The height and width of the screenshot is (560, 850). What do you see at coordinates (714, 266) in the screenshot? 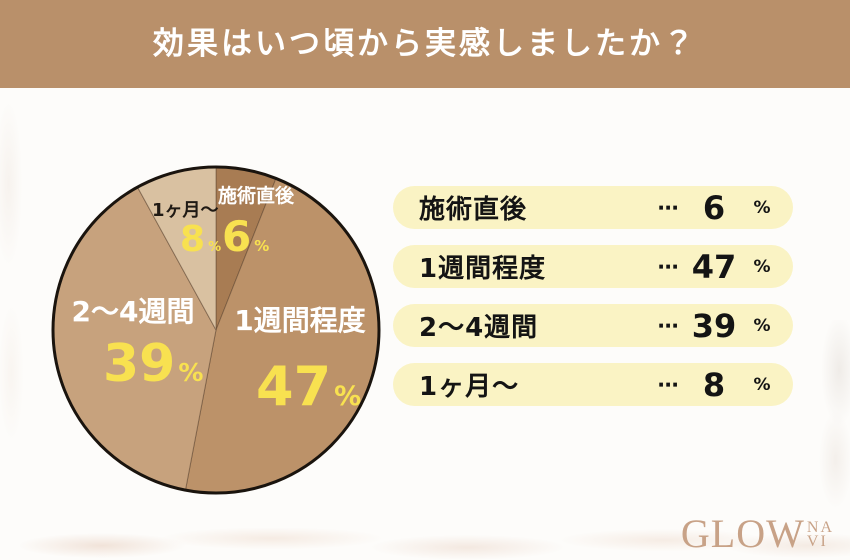
I see `legend-row-value: 47` at bounding box center [714, 266].